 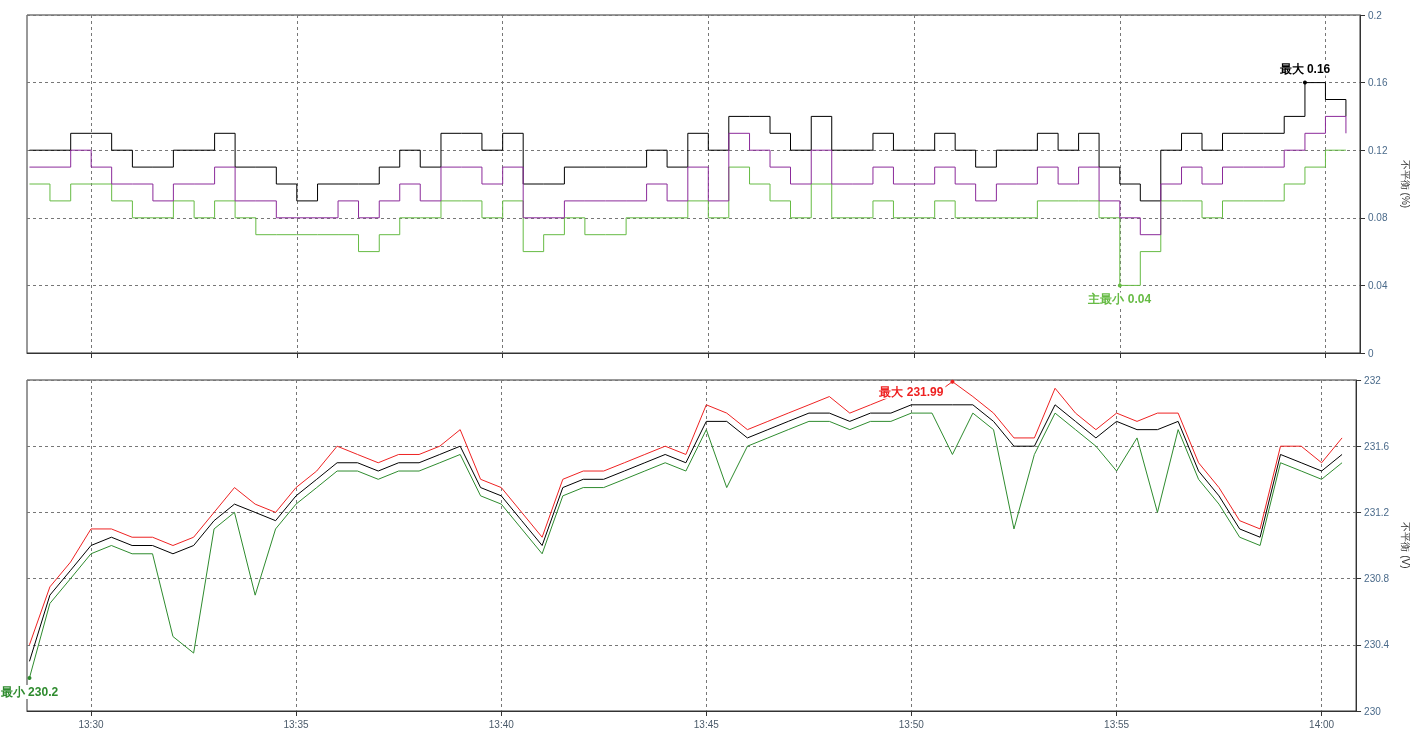 What do you see at coordinates (91, 724) in the screenshot?
I see `x-tick-label: 13:30` at bounding box center [91, 724].